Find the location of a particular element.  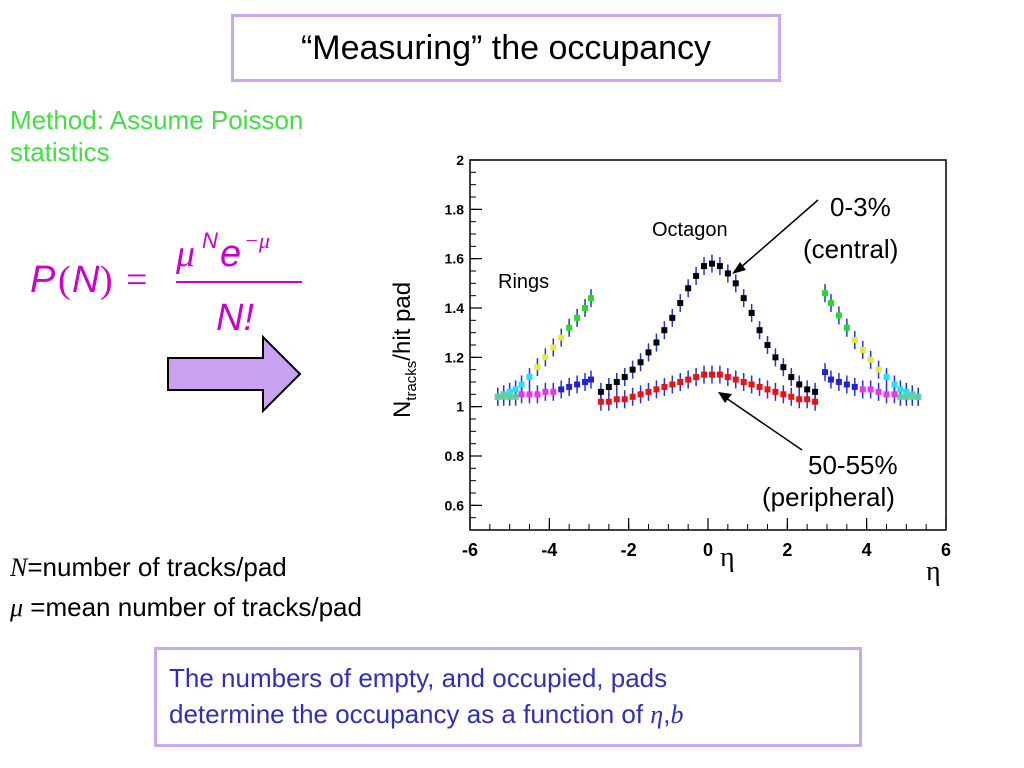

definition-mu: μ =mean number of tracks/pad is located at coordinates (186, 607).